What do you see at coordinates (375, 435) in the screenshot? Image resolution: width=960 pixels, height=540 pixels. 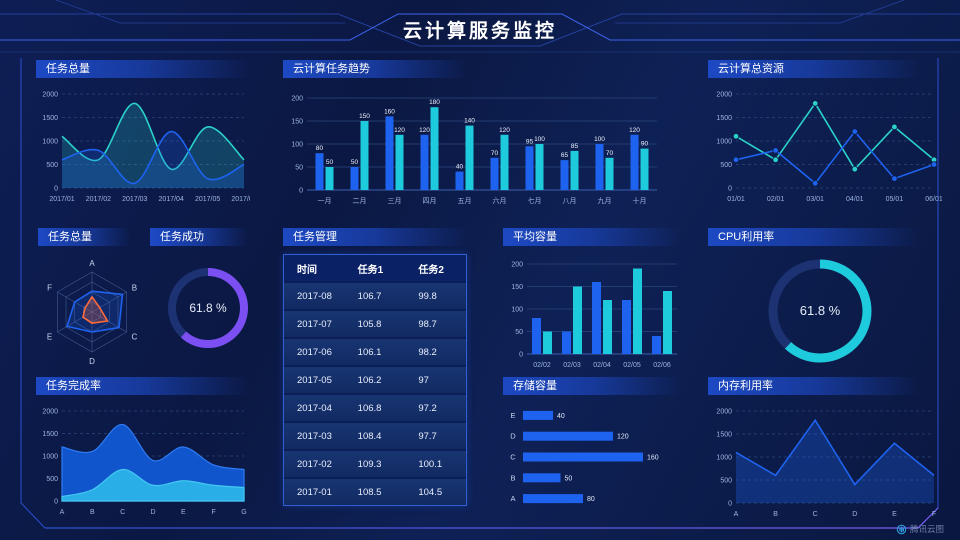 I see `table-row: 2017-03 108.4 97.7` at bounding box center [375, 435].